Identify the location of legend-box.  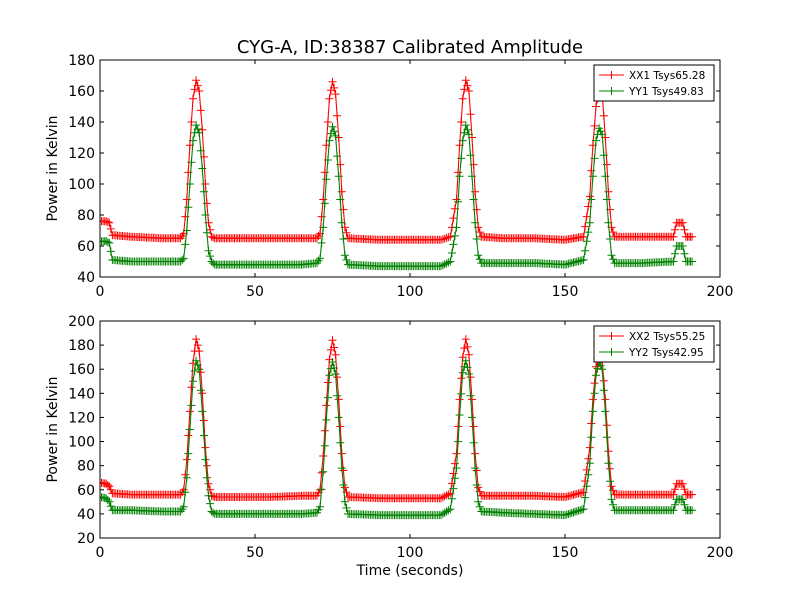
(654, 83).